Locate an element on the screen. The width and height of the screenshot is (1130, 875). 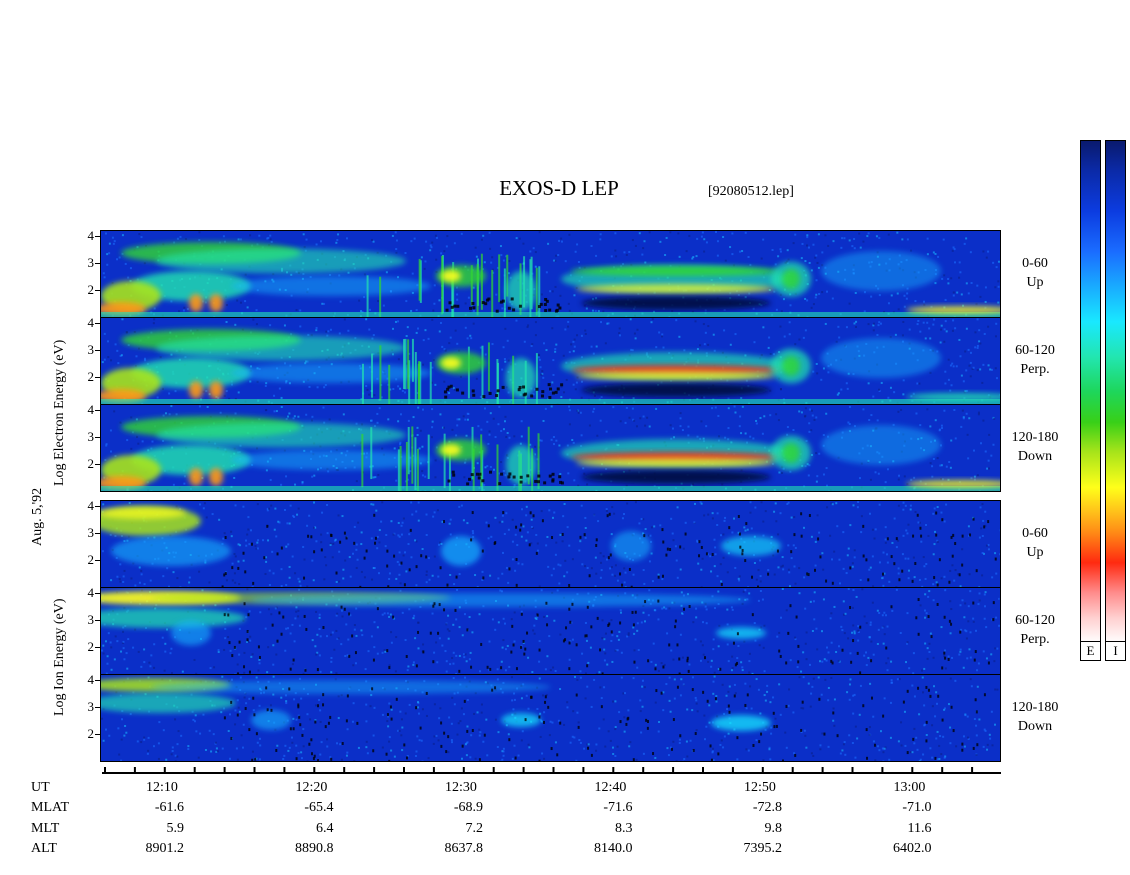
colorbar-ion-label: I is located at coordinates (1115, 650).